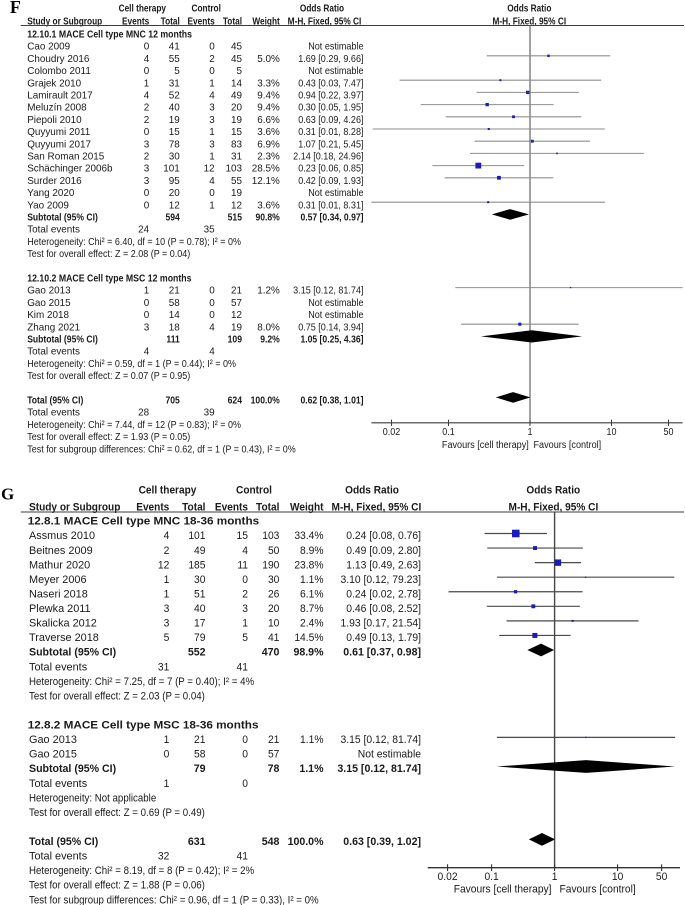  What do you see at coordinates (53, 755) in the screenshot?
I see `svg-text: Gao 2015` at bounding box center [53, 755].